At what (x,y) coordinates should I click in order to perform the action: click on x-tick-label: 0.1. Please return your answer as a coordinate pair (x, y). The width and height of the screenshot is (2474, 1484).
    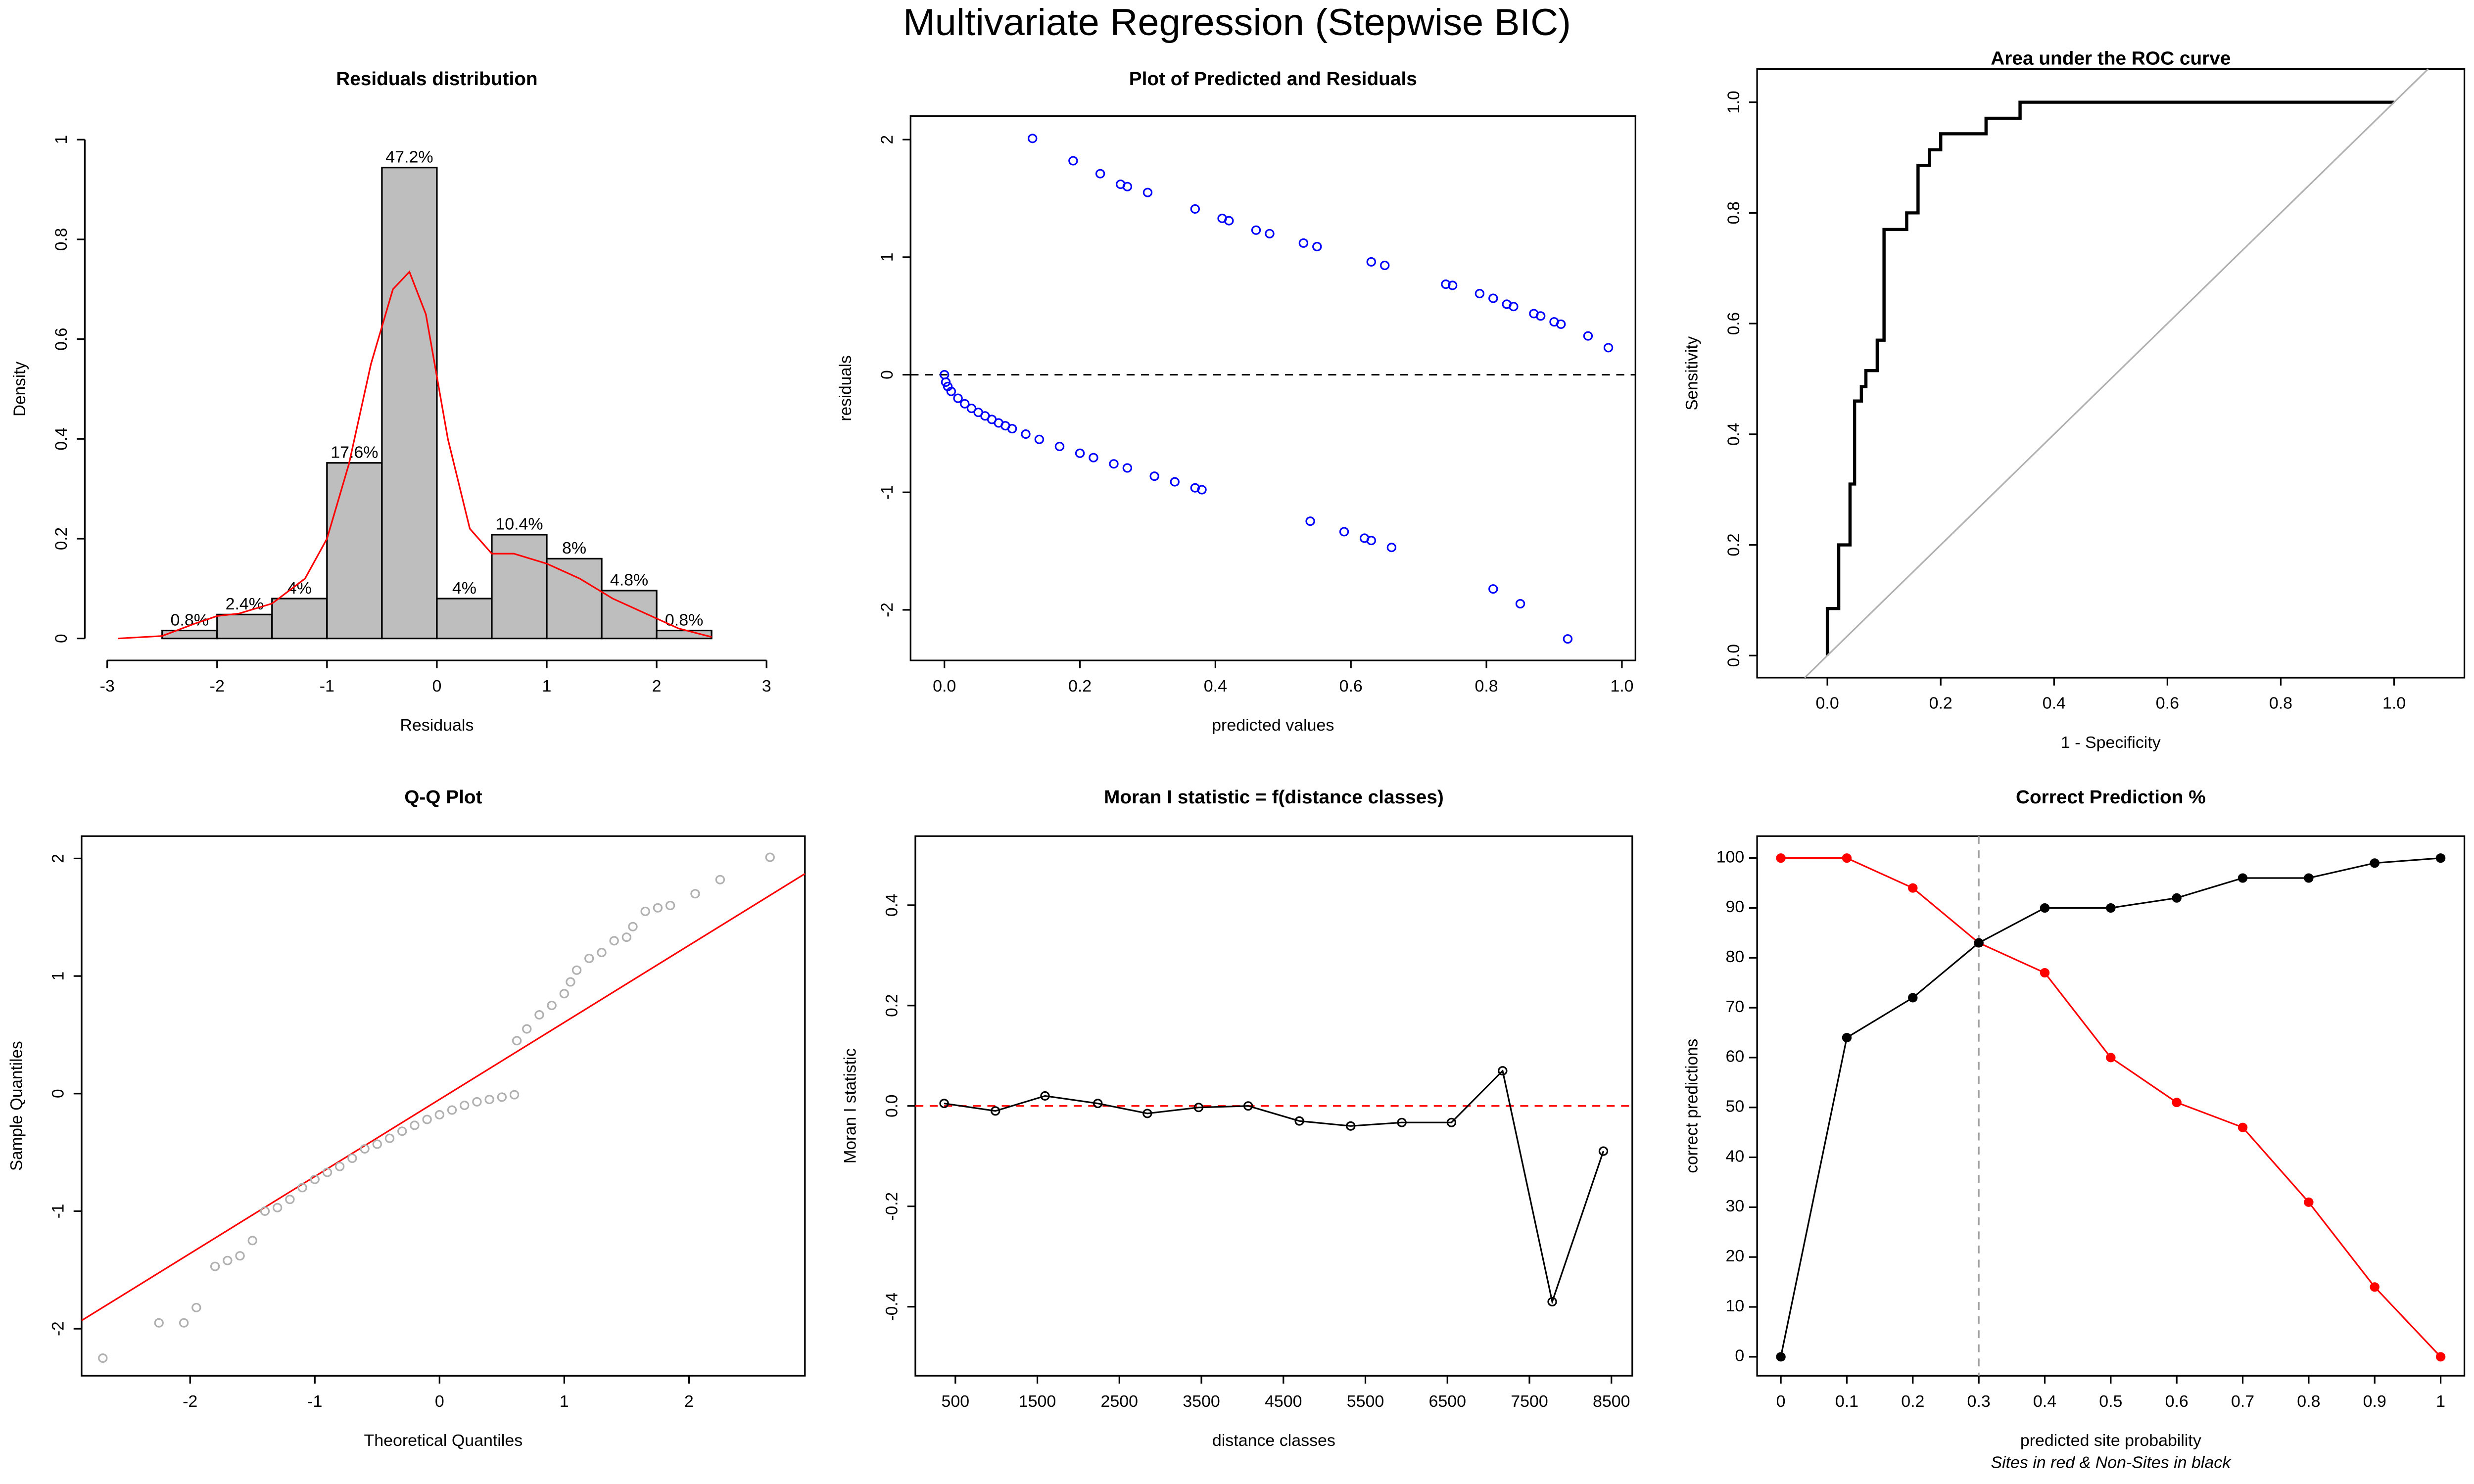
    Looking at the image, I should click on (1847, 1401).